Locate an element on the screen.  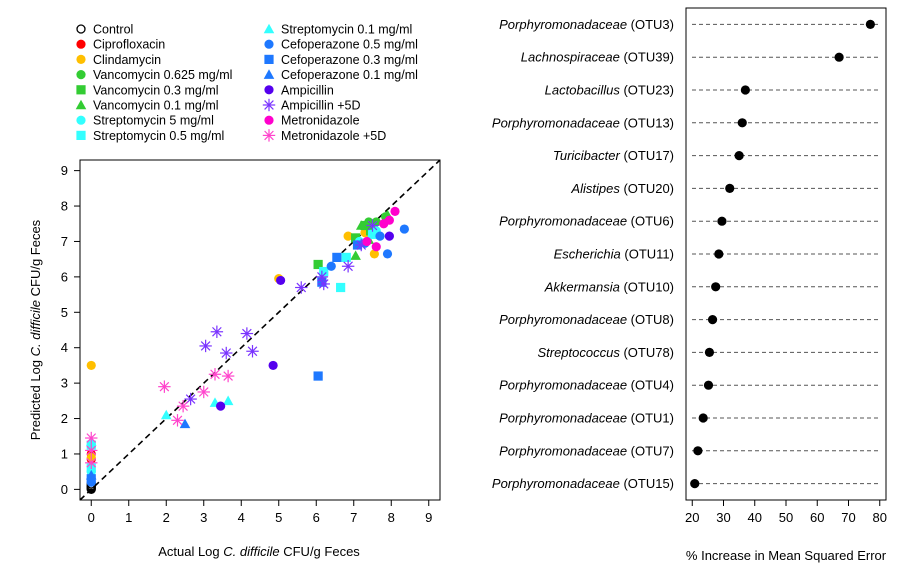
legend-label: Vancomycin 0.625 mg/ml is located at coordinates (162, 75).